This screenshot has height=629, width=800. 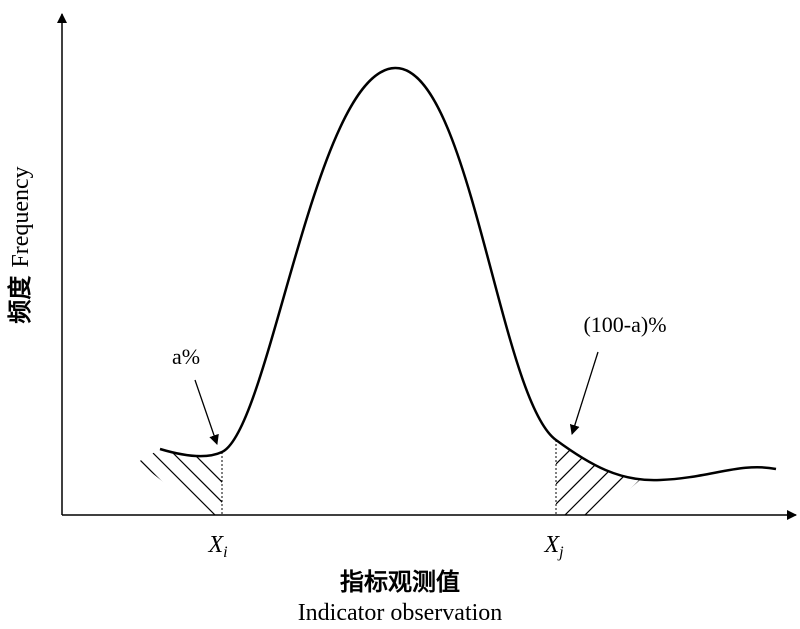 I want to click on x-axis-label-zh: 指标观测值, so click(x=400, y=582).